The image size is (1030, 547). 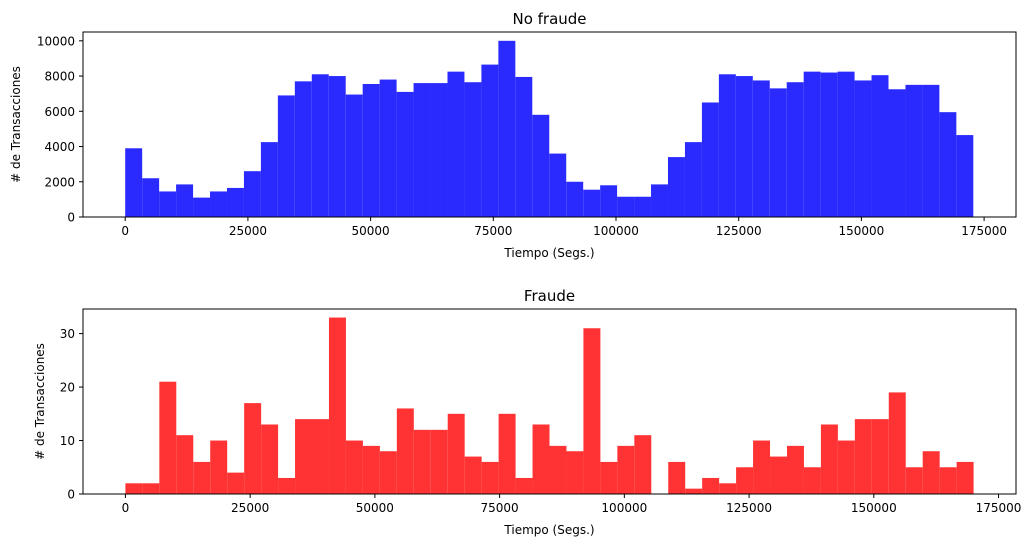 What do you see at coordinates (71, 414) in the screenshot?
I see `y-ticks: 0 10 20 30` at bounding box center [71, 414].